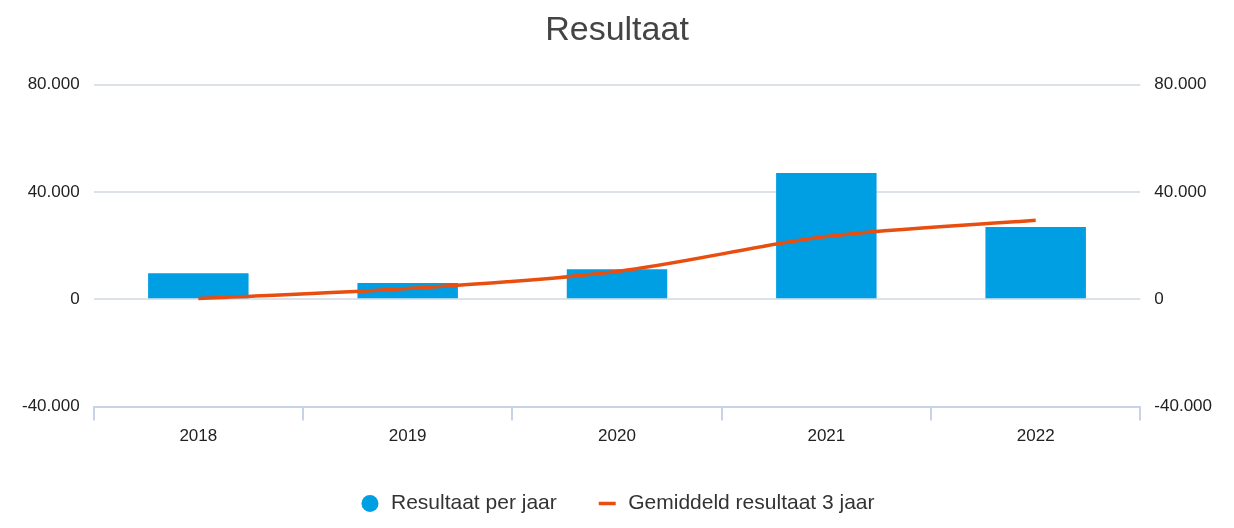 The width and height of the screenshot is (1234, 528). I want to click on y2-tick-label: 80.000, so click(1180, 84).